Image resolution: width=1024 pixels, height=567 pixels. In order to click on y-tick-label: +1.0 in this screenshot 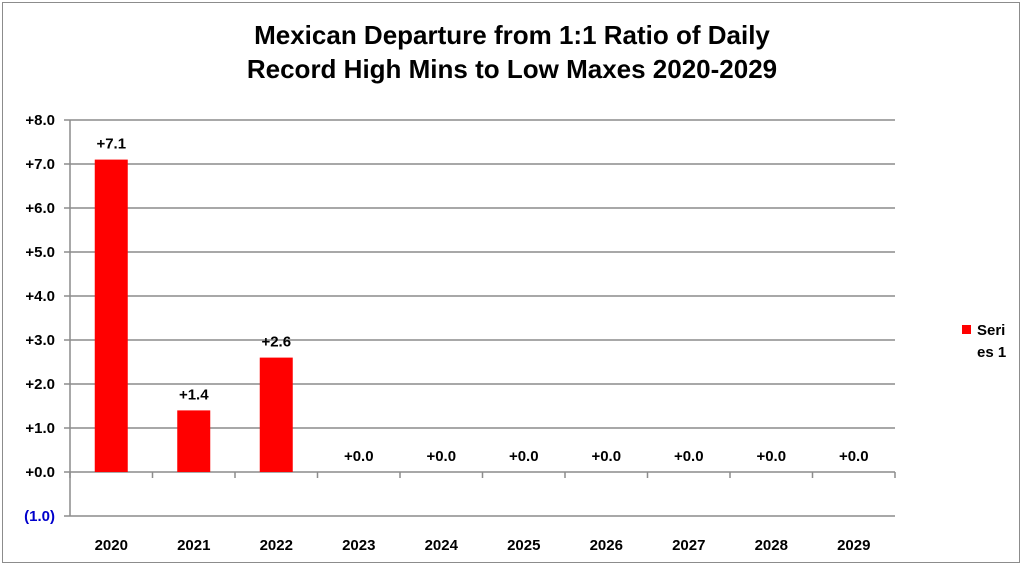, I will do `click(40, 428)`.